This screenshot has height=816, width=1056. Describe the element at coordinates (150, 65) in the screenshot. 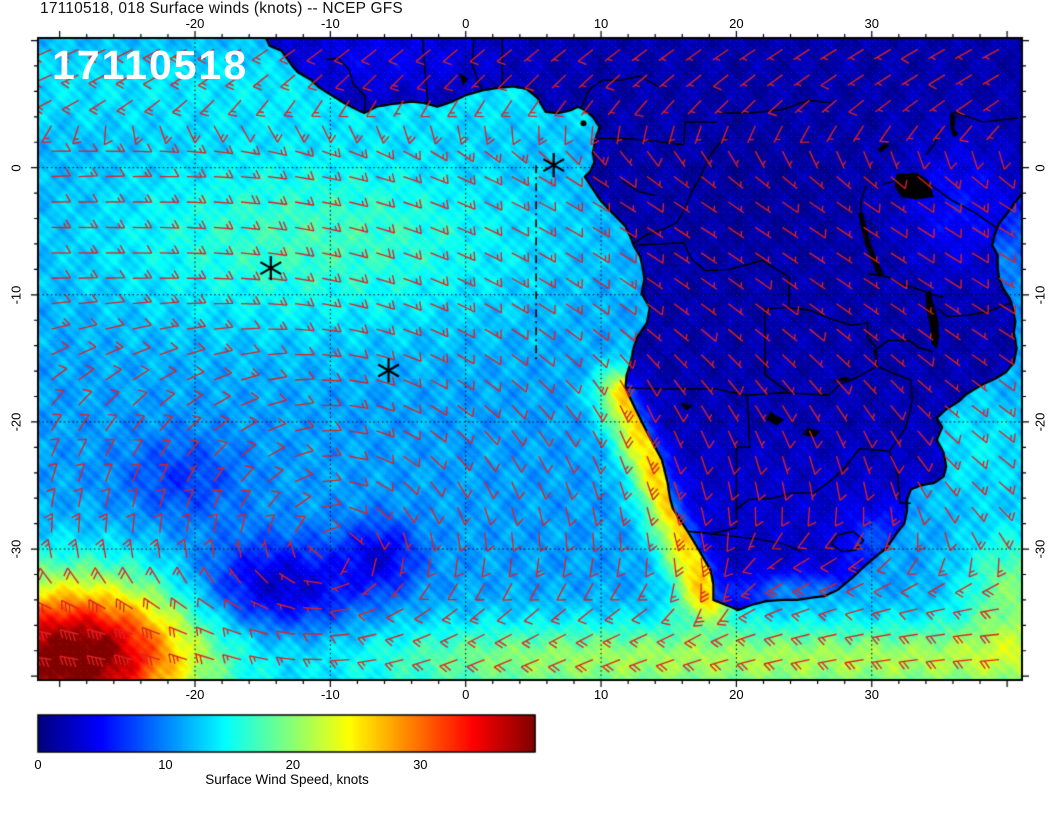

I see `map-datetime-label: 17110518` at that location.